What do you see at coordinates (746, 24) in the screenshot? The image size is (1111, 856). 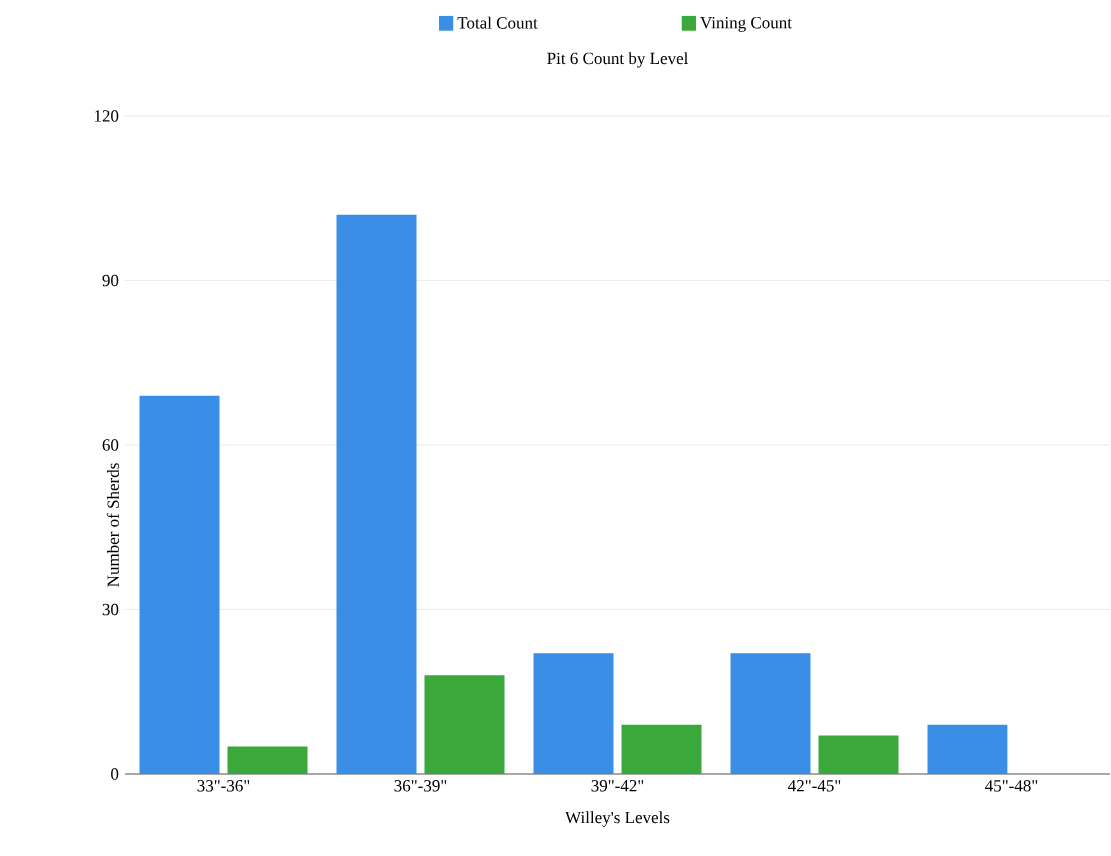 I see `legend-label: Vining Count` at bounding box center [746, 24].